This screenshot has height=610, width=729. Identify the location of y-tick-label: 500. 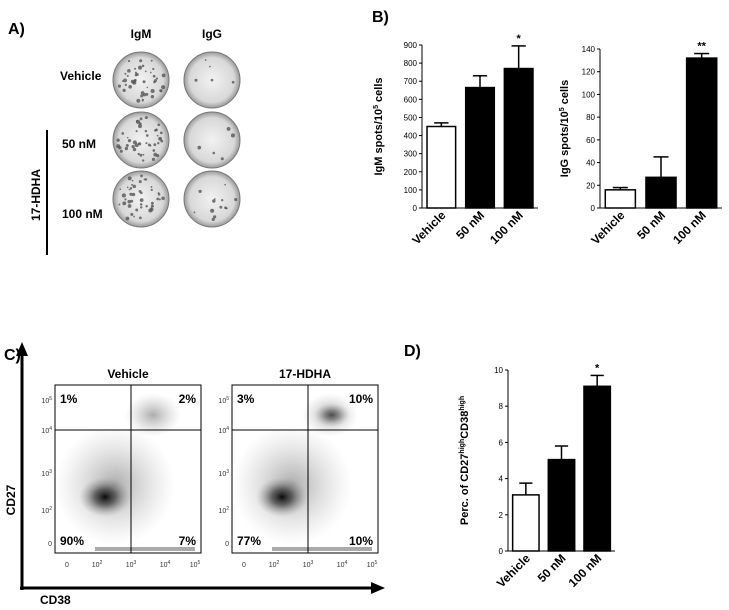
(411, 117).